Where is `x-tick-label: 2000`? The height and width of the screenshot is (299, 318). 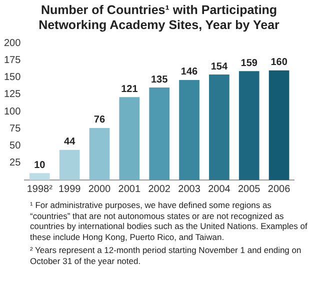 x-tick-label: 2000 is located at coordinates (100, 189).